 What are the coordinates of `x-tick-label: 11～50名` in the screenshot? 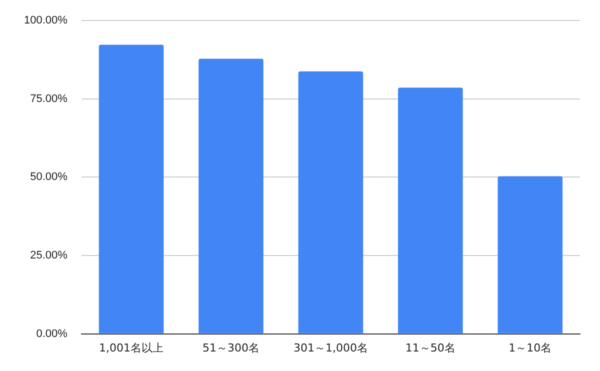 It's located at (430, 347).